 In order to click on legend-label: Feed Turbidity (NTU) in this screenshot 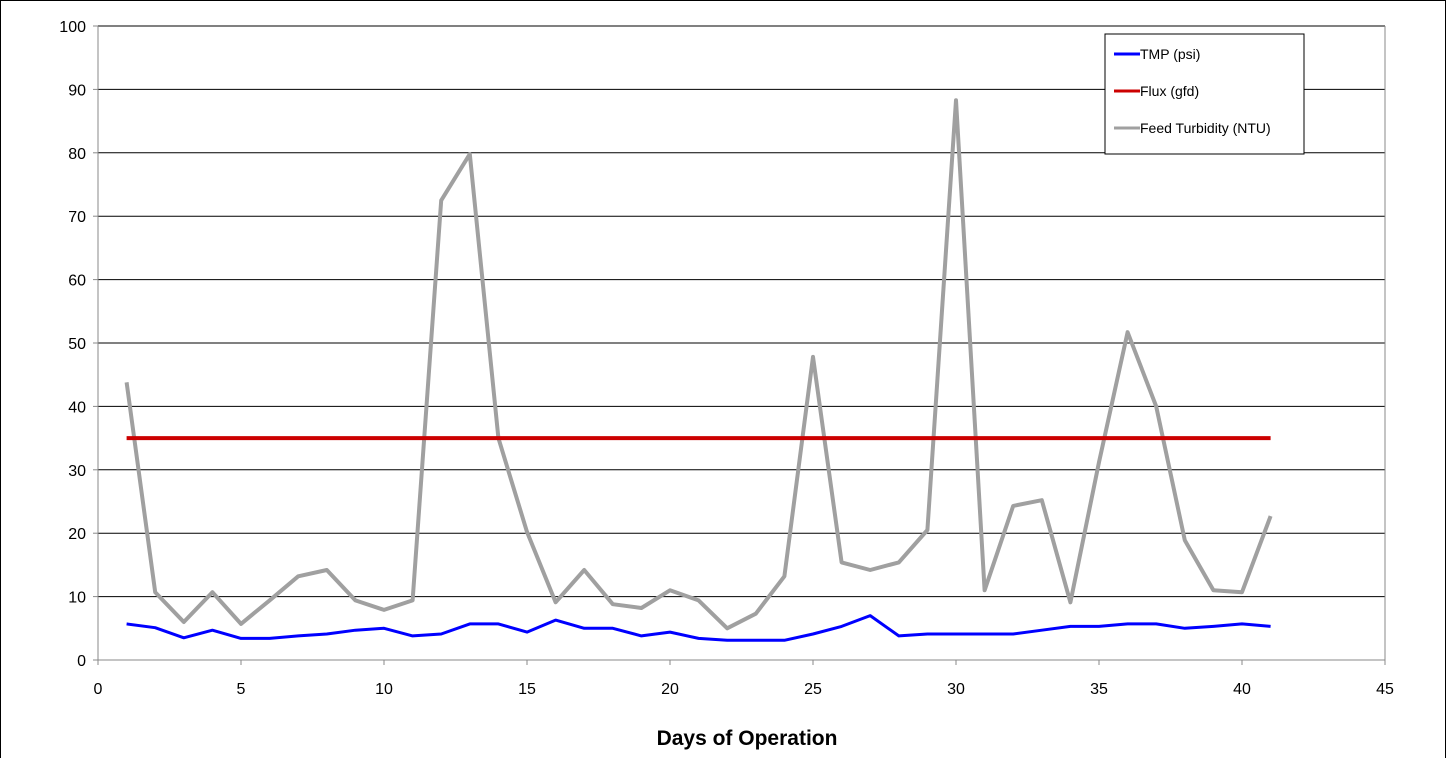, I will do `click(1205, 128)`.